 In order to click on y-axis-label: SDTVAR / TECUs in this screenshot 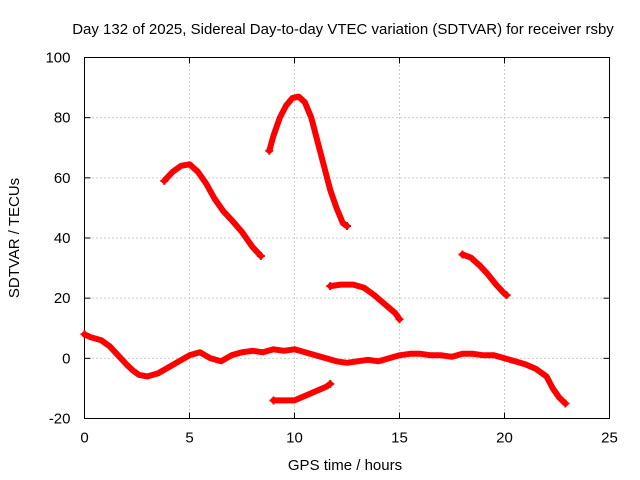, I will do `click(14, 238)`.